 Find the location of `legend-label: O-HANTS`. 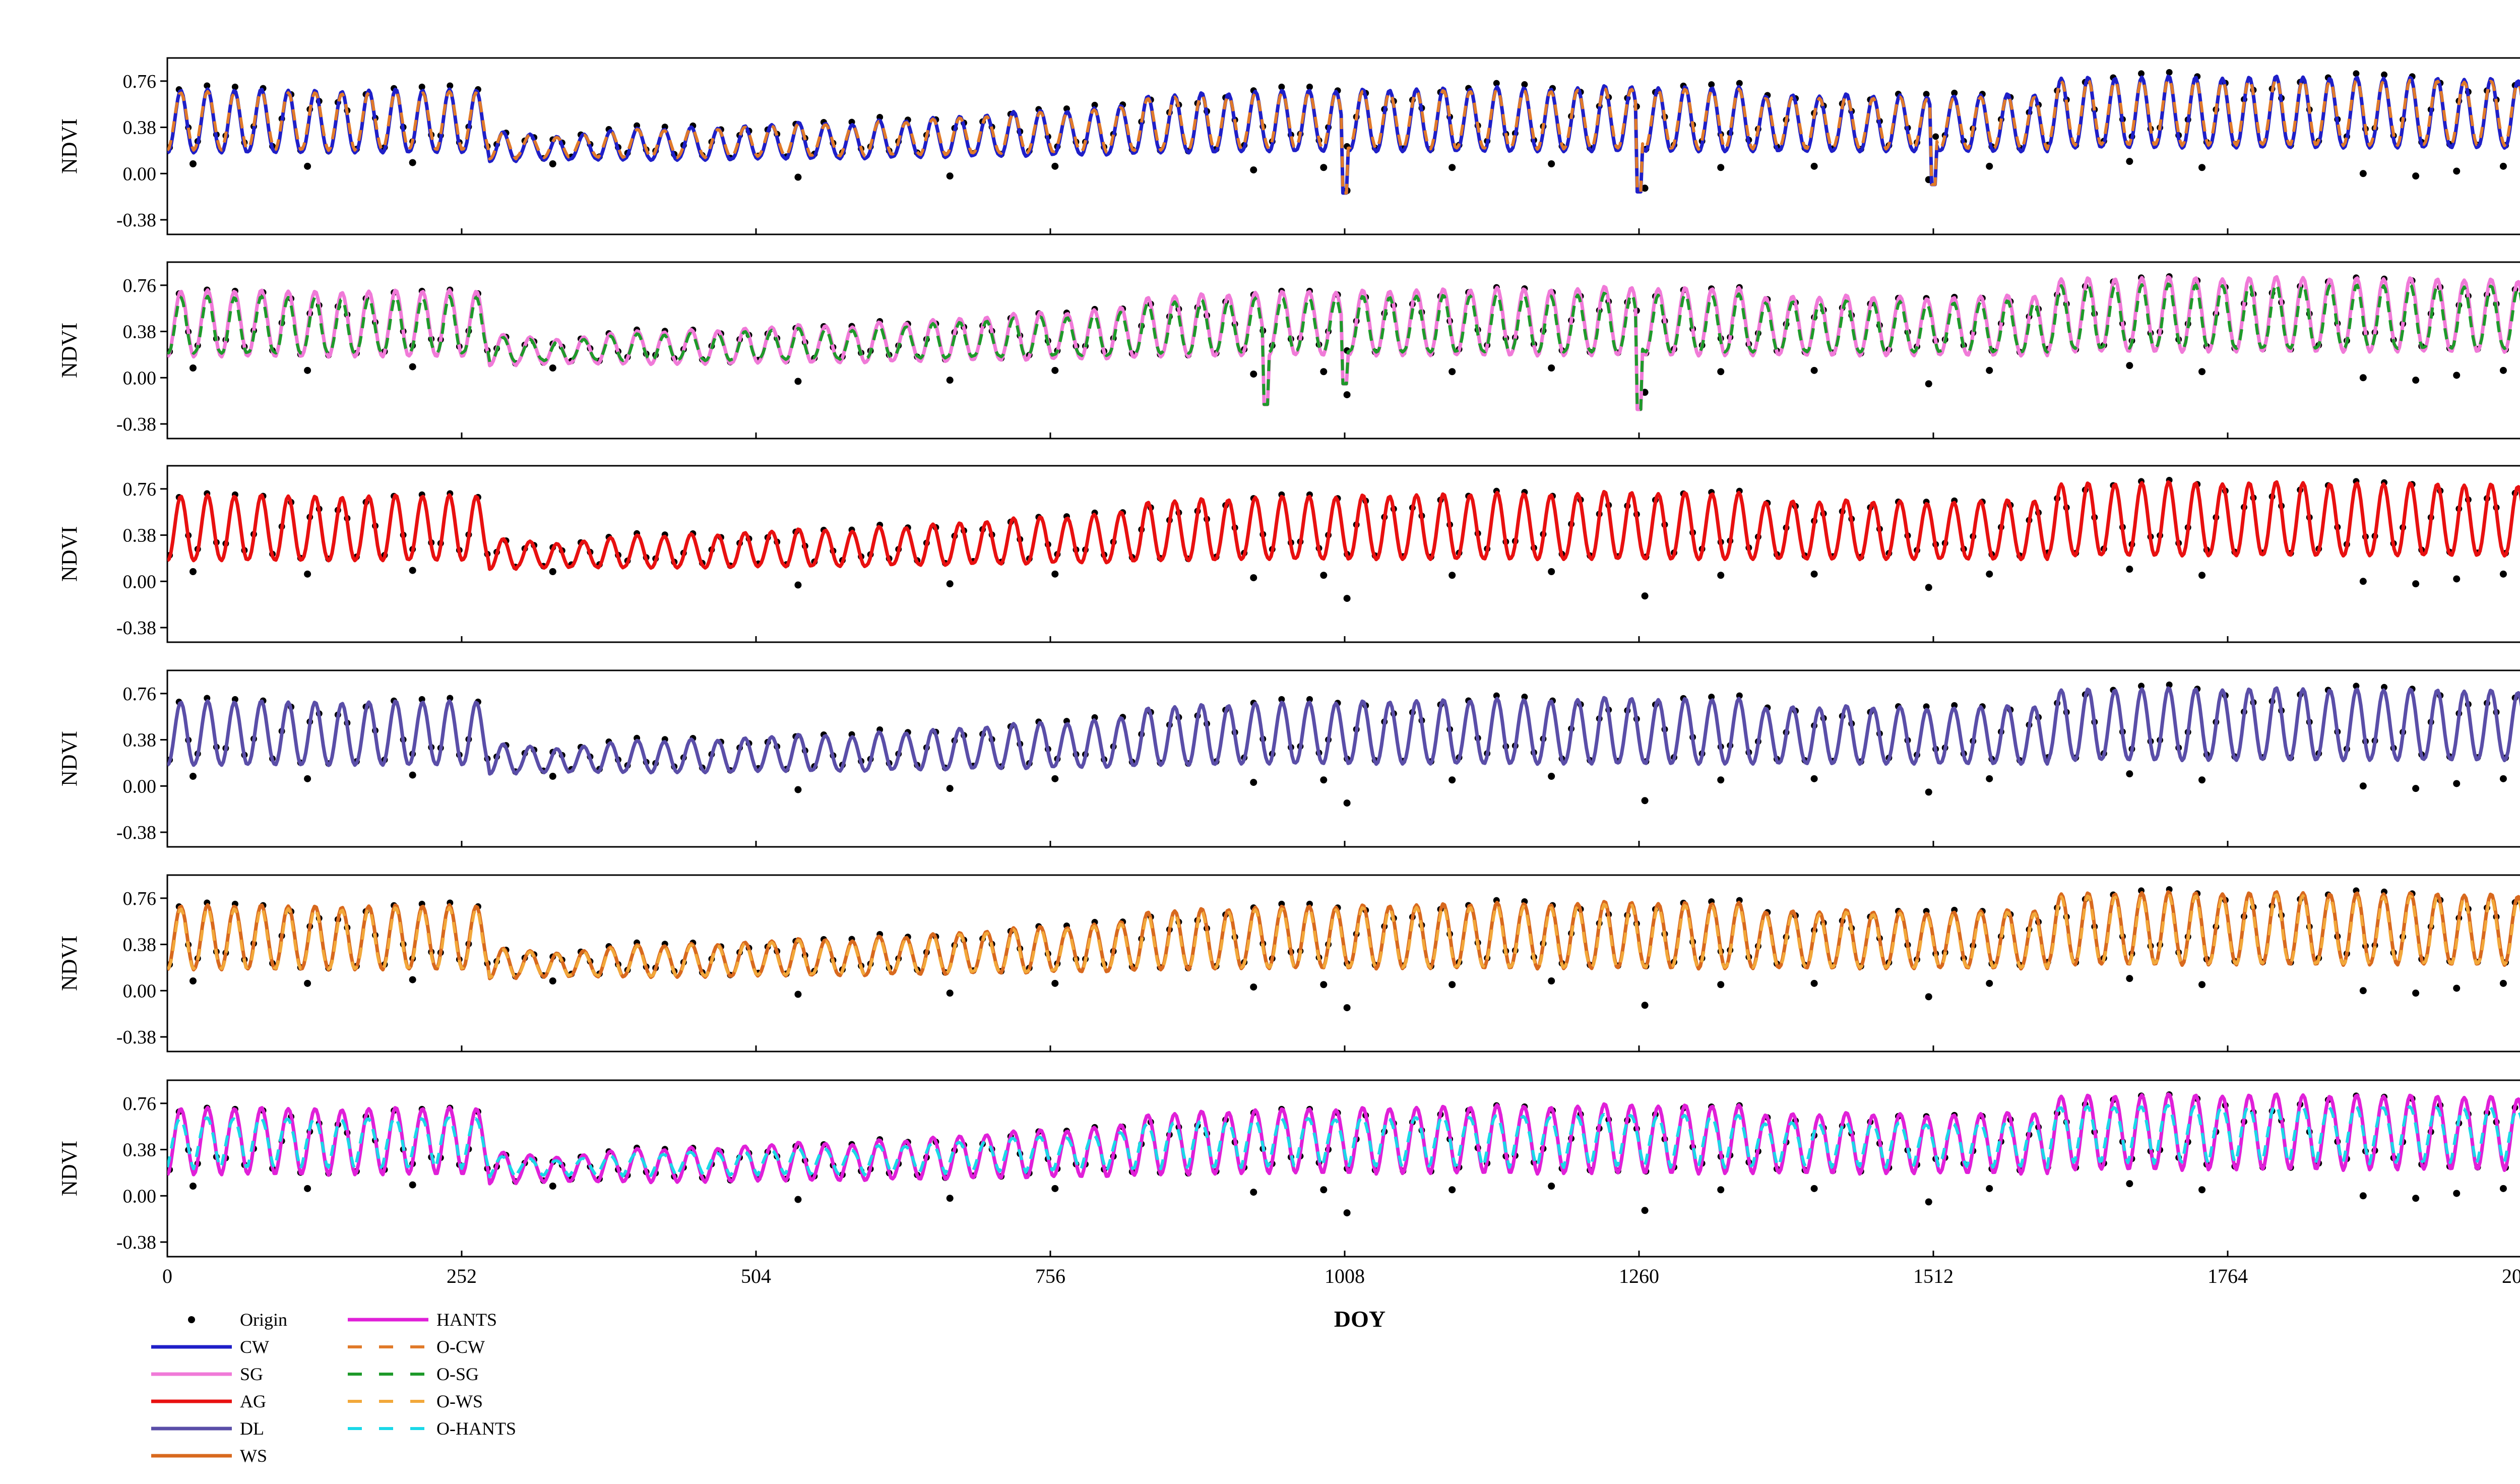

legend-label: O-HANTS is located at coordinates (476, 1428).